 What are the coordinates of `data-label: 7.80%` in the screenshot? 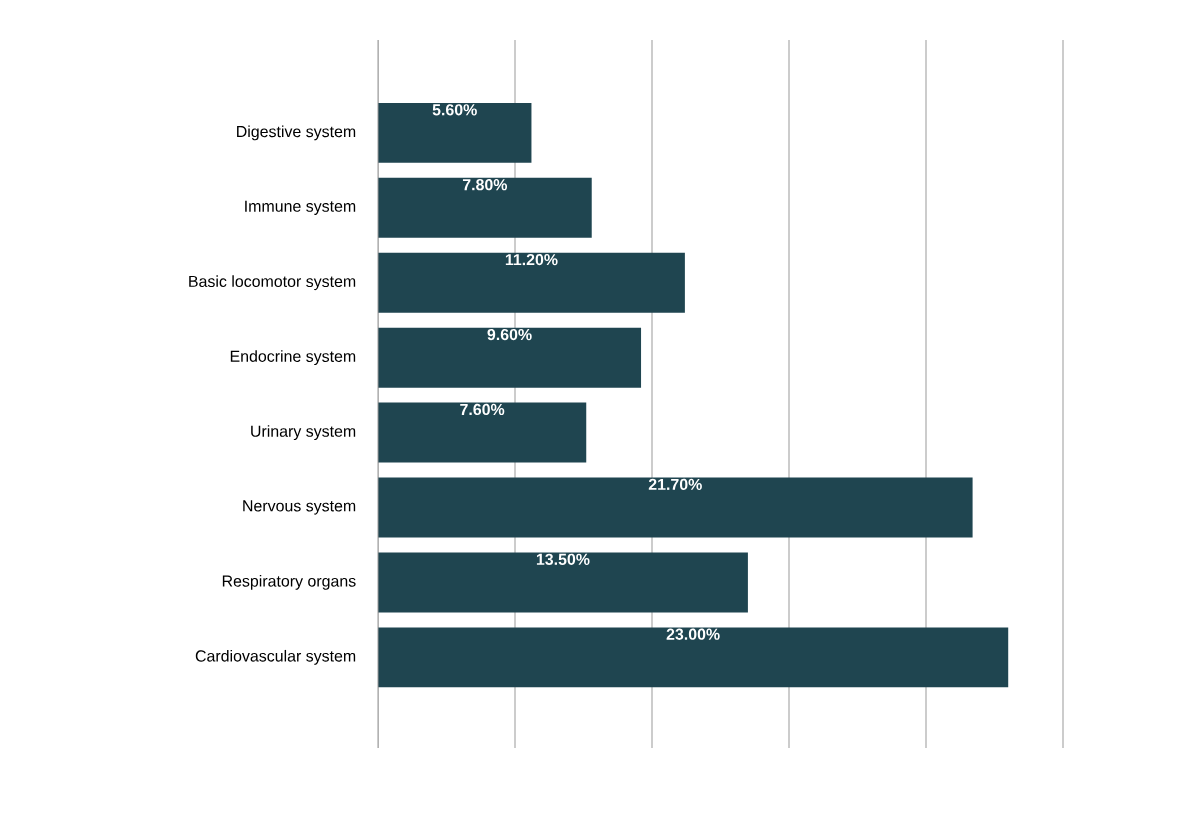 It's located at (485, 185).